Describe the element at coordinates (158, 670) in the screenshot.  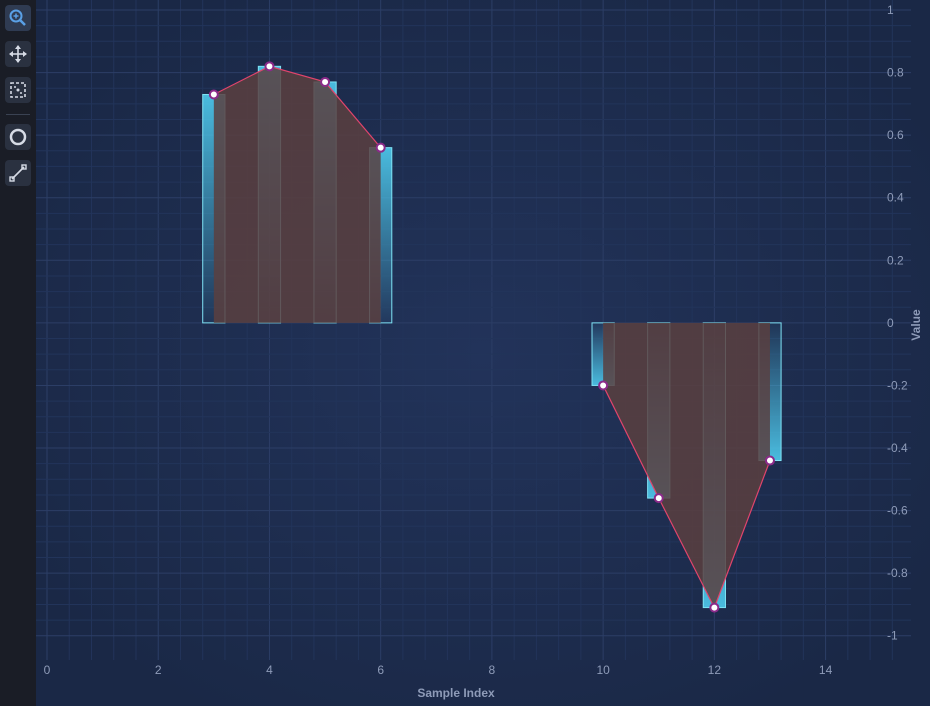
I see `x-tick-label: 2` at that location.